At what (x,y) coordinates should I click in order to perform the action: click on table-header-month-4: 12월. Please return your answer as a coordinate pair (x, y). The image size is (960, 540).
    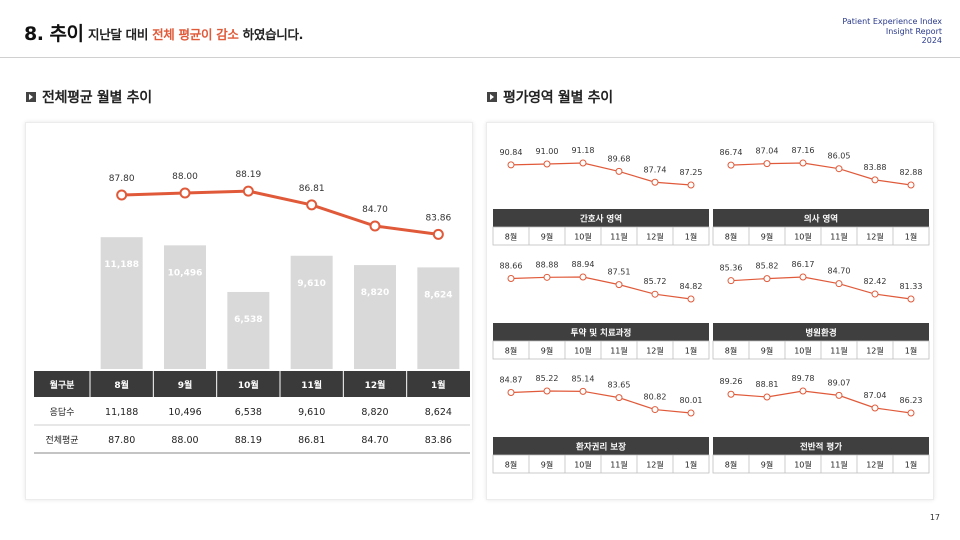
    Looking at the image, I should click on (375, 385).